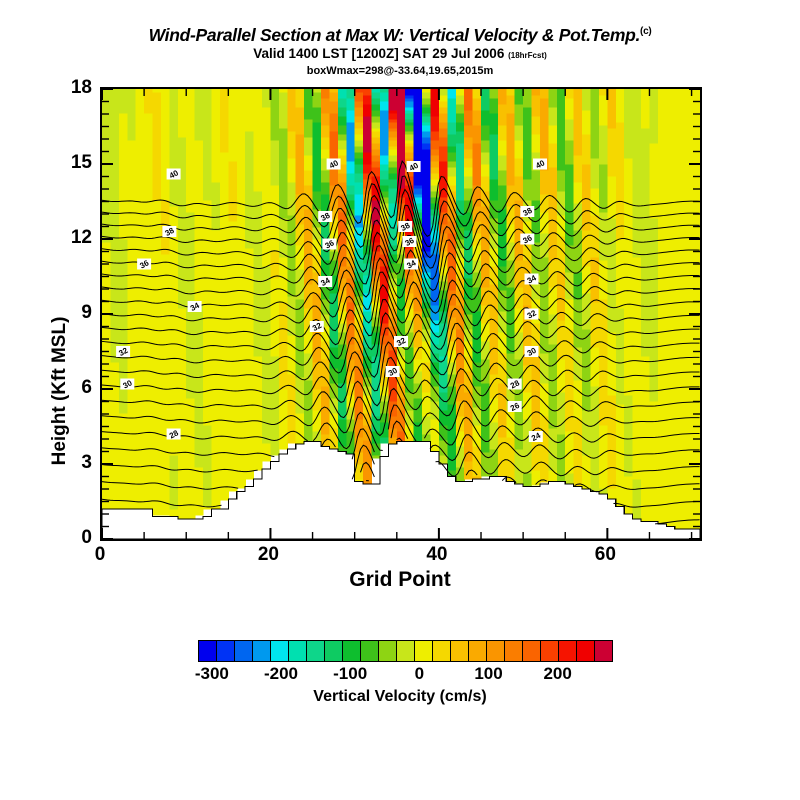 Image resolution: width=800 pixels, height=800 pixels. Describe the element at coordinates (404, 676) in the screenshot. I see `colorbar-tick-labels: -300 -200 -100 0 100 200` at that location.